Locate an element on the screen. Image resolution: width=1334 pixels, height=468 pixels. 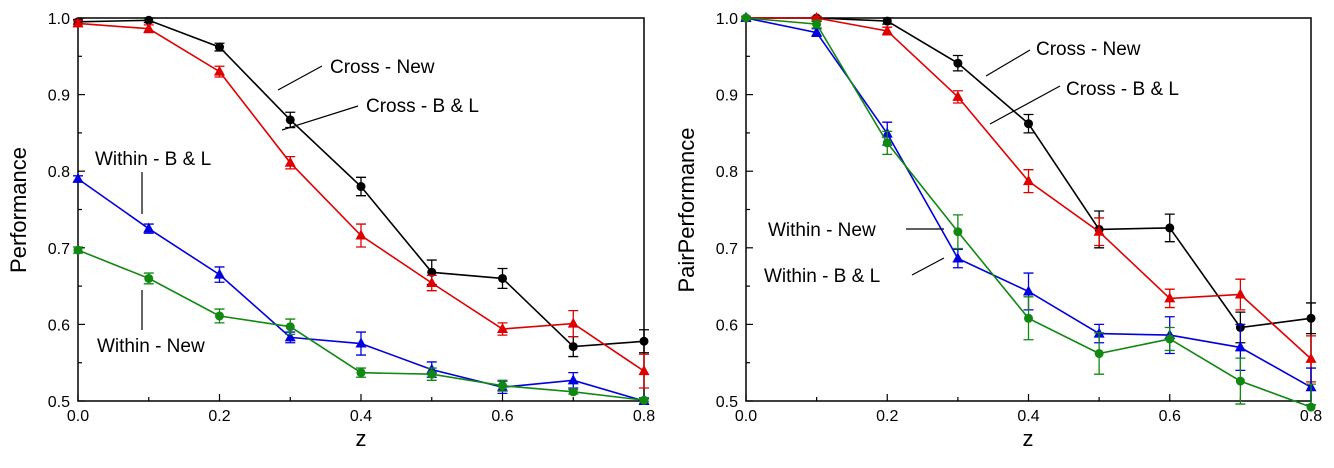
green-circle-series is located at coordinates (361, 325).